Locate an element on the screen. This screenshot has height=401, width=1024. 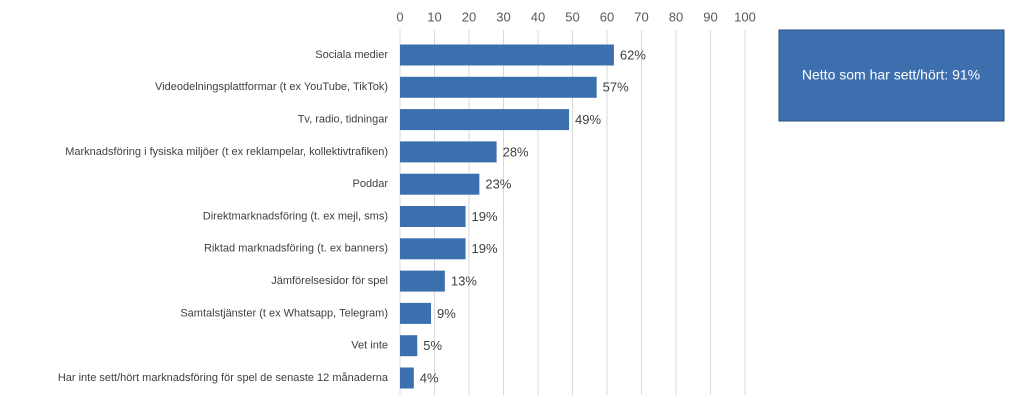
category-label: Riktad marknadsföring (t. ex banners) is located at coordinates (296, 249).